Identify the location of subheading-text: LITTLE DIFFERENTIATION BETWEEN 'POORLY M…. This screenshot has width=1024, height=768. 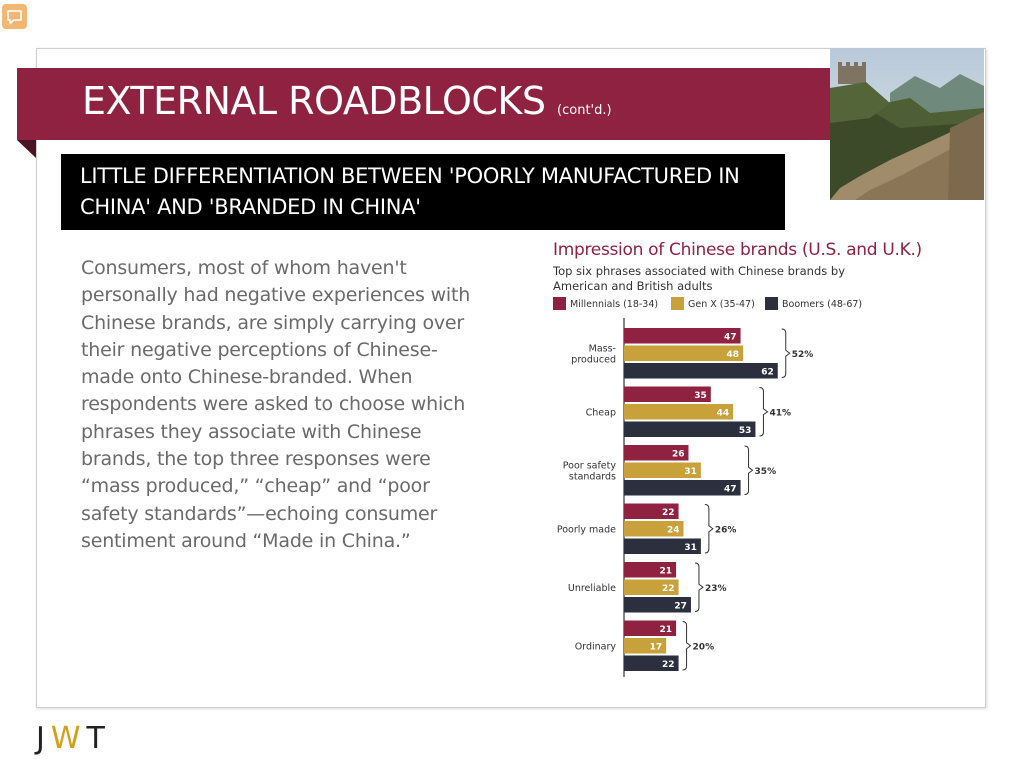
(410, 191).